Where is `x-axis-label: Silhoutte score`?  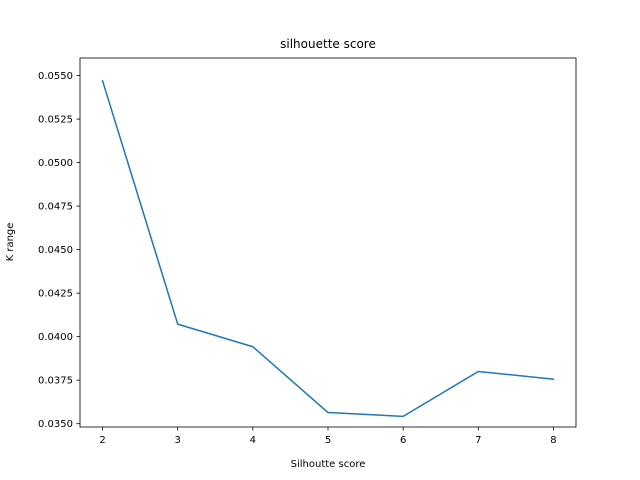 x-axis-label: Silhoutte score is located at coordinates (328, 464).